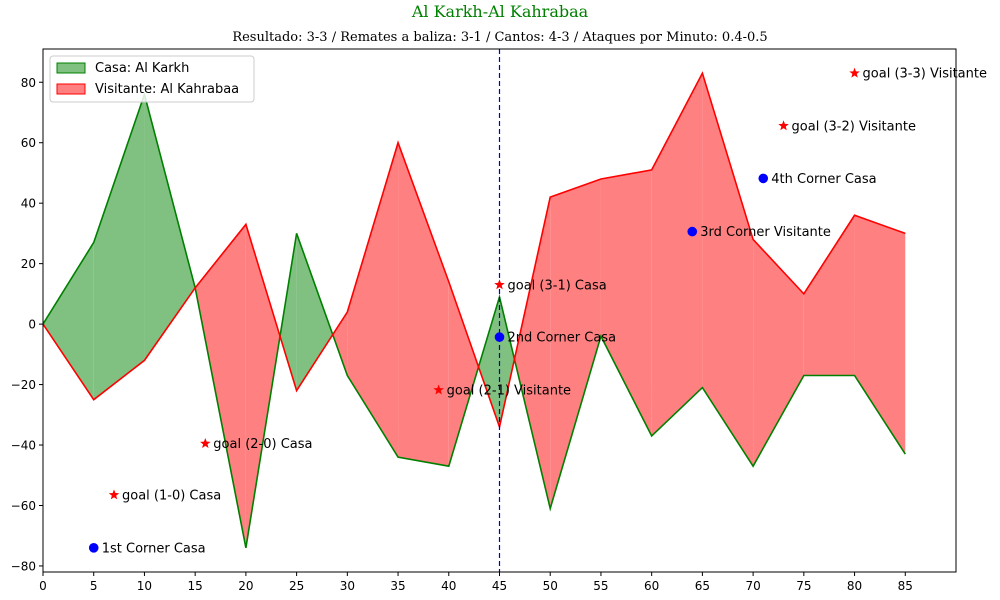 The image size is (1000, 600). What do you see at coordinates (500, 11) in the screenshot?
I see `chart-title: Al Karkh-Al Kahrabaa` at bounding box center [500, 11].